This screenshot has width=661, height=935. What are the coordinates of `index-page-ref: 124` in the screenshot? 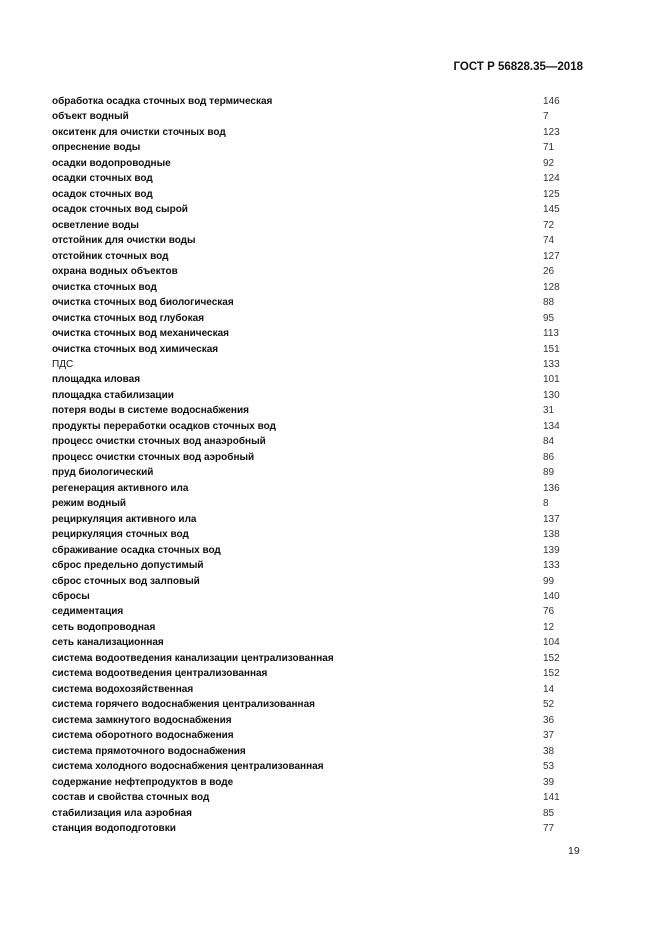 It's located at (551, 179).